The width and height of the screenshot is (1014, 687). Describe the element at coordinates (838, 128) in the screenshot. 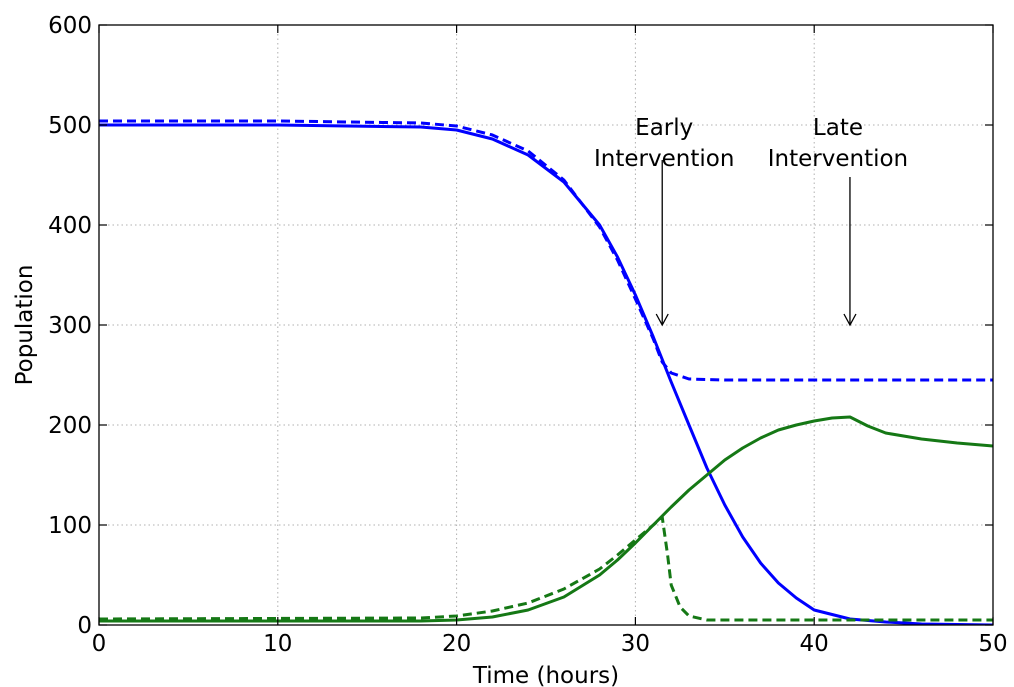

I see `annotation-text-1-0: Late` at that location.